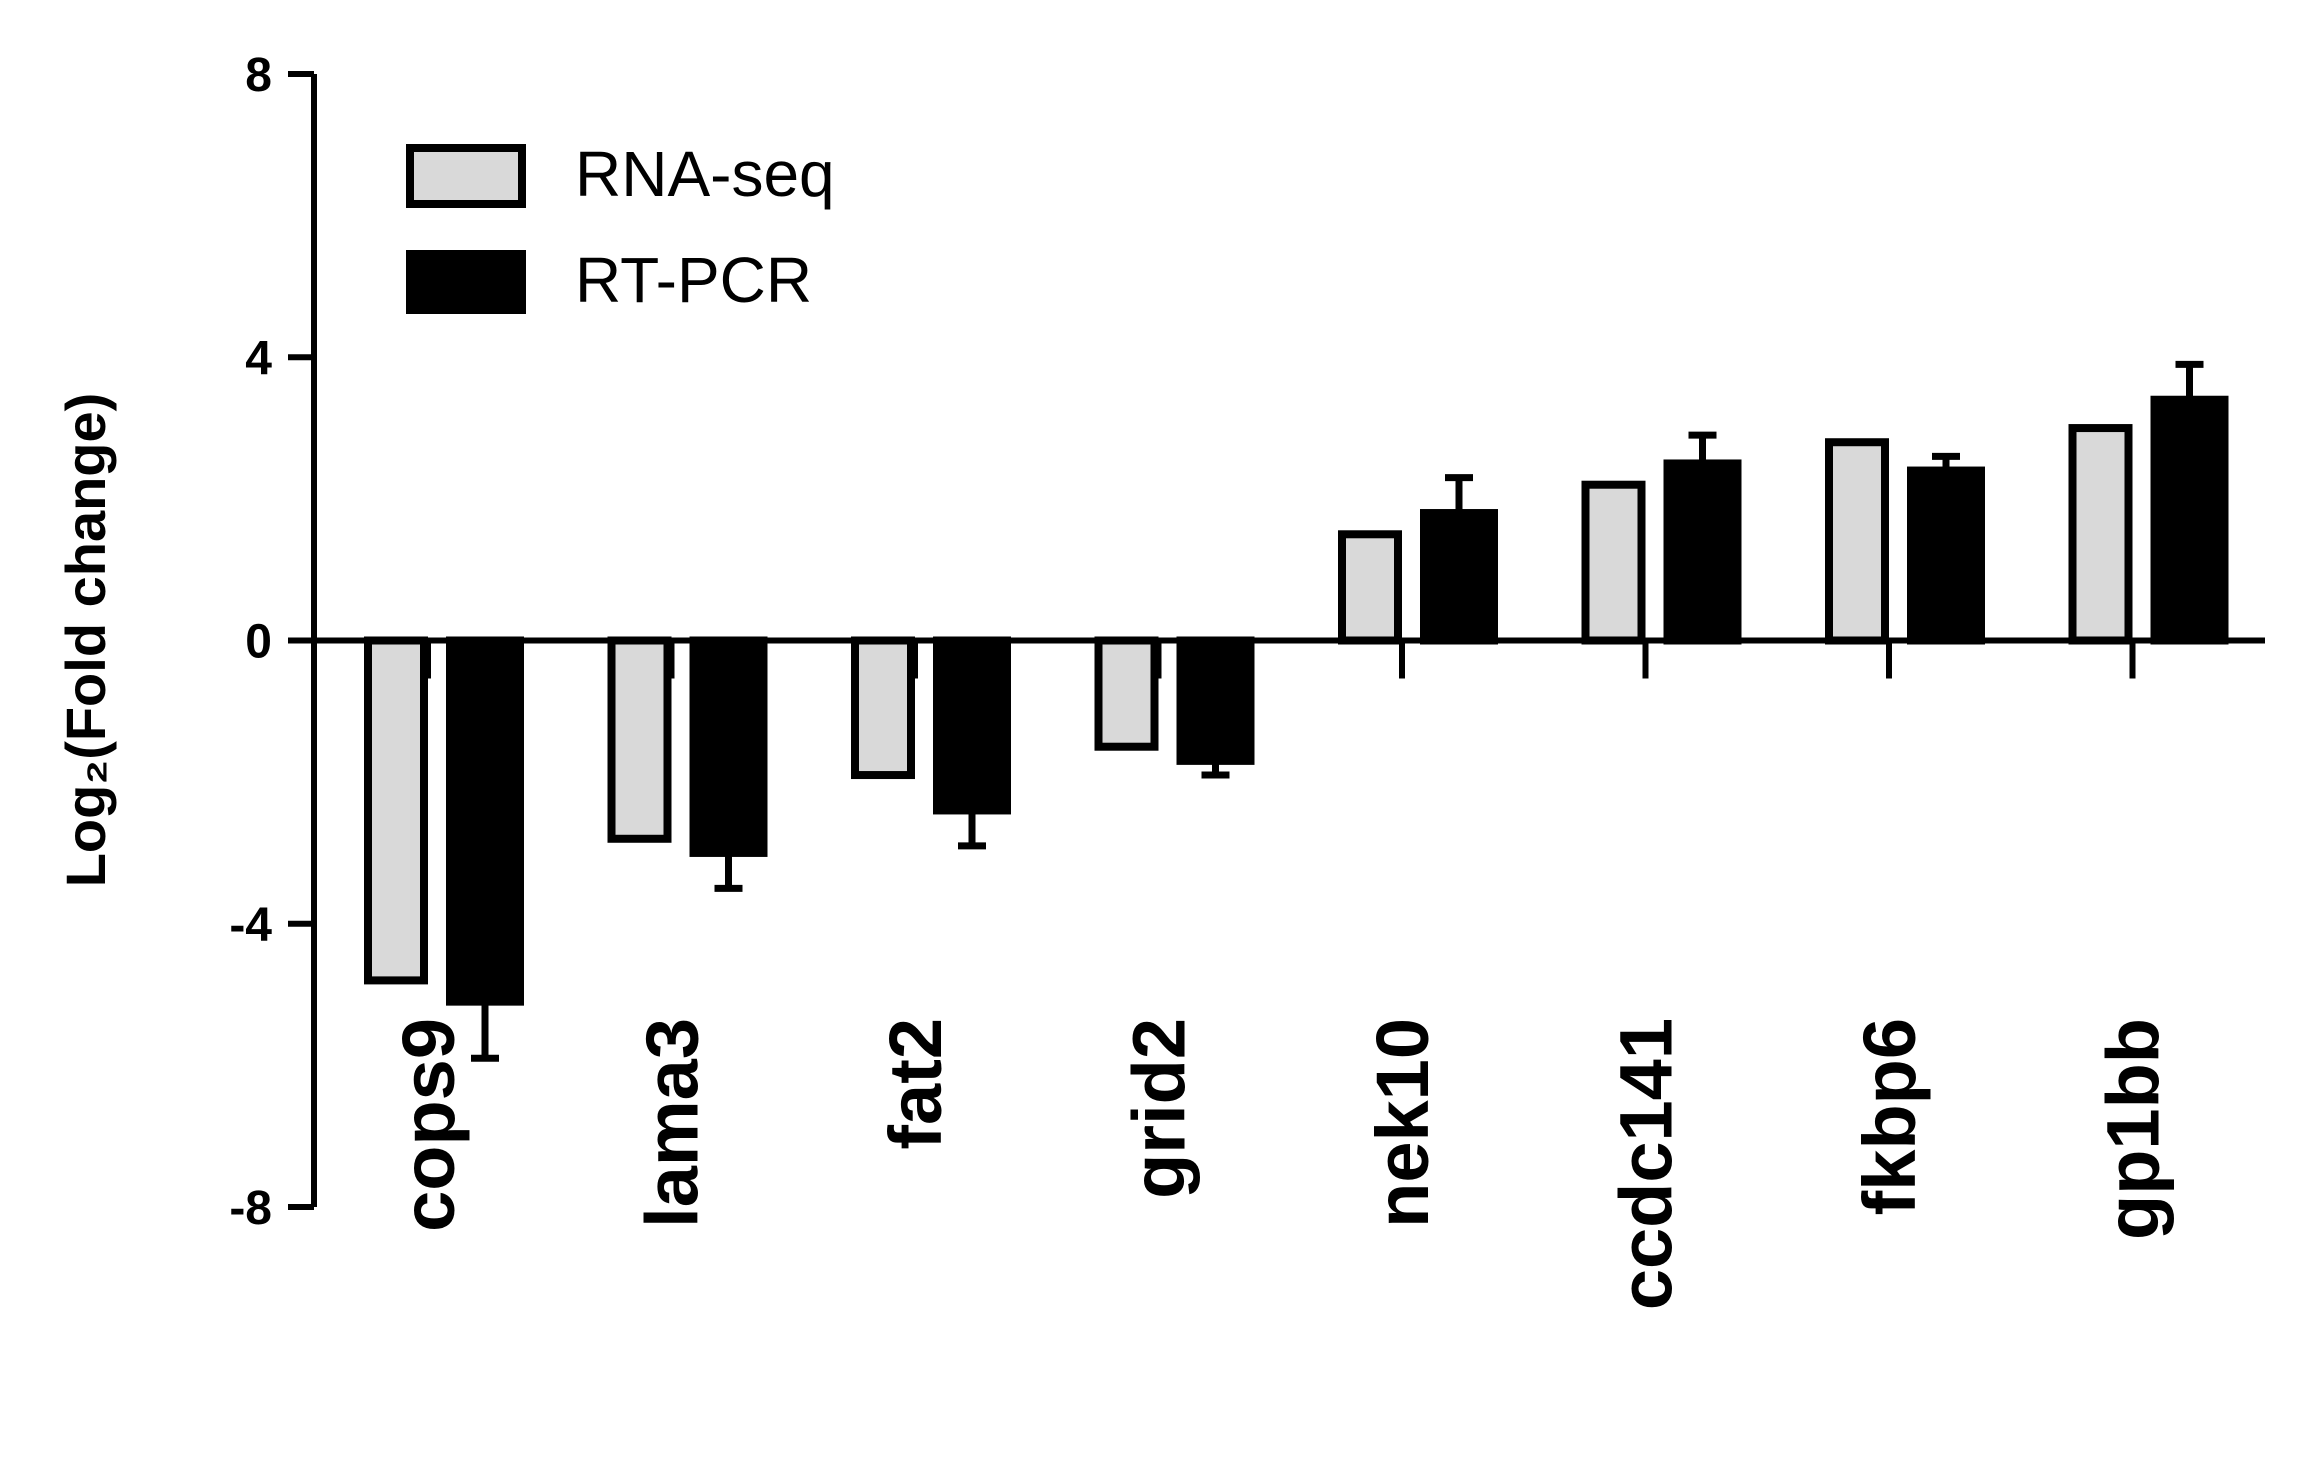 The height and width of the screenshot is (1468, 2314). Describe the element at coordinates (1646, 1164) in the screenshot. I see `x-tick-label: ccdc141` at that location.